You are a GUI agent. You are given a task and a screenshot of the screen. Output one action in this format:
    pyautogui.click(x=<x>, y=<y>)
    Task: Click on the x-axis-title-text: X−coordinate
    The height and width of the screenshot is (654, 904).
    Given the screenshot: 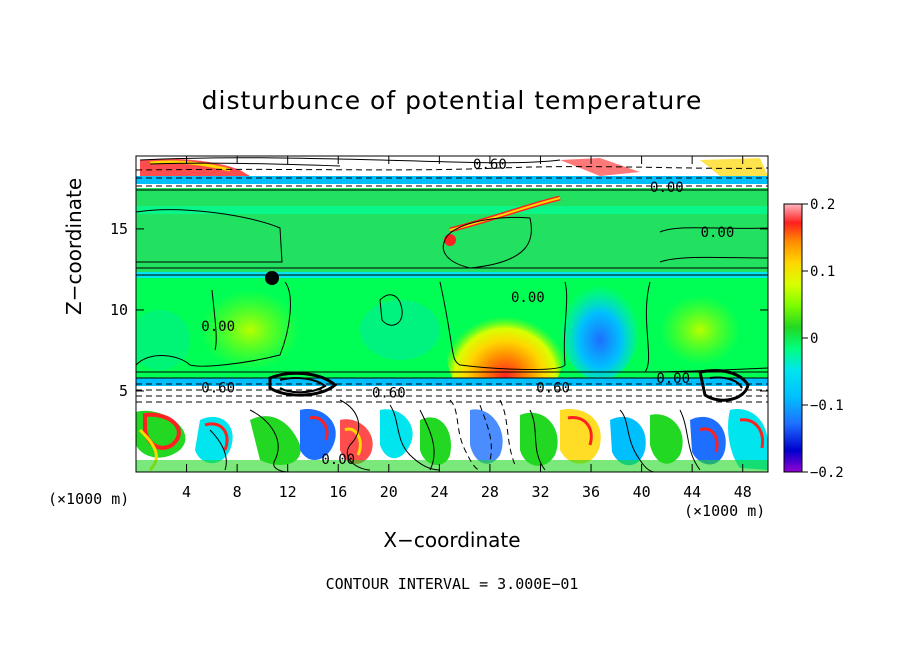 What is the action you would take?
    pyautogui.click(x=452, y=540)
    